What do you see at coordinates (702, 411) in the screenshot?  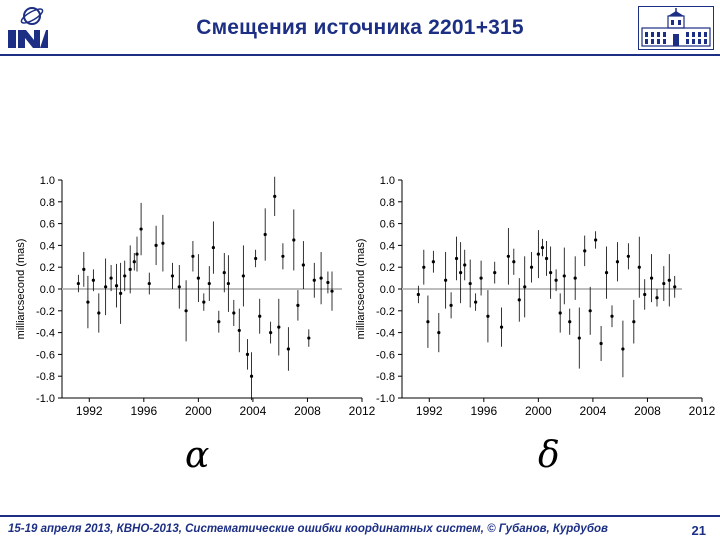 I see `x-tick-label: 2012` at bounding box center [702, 411].